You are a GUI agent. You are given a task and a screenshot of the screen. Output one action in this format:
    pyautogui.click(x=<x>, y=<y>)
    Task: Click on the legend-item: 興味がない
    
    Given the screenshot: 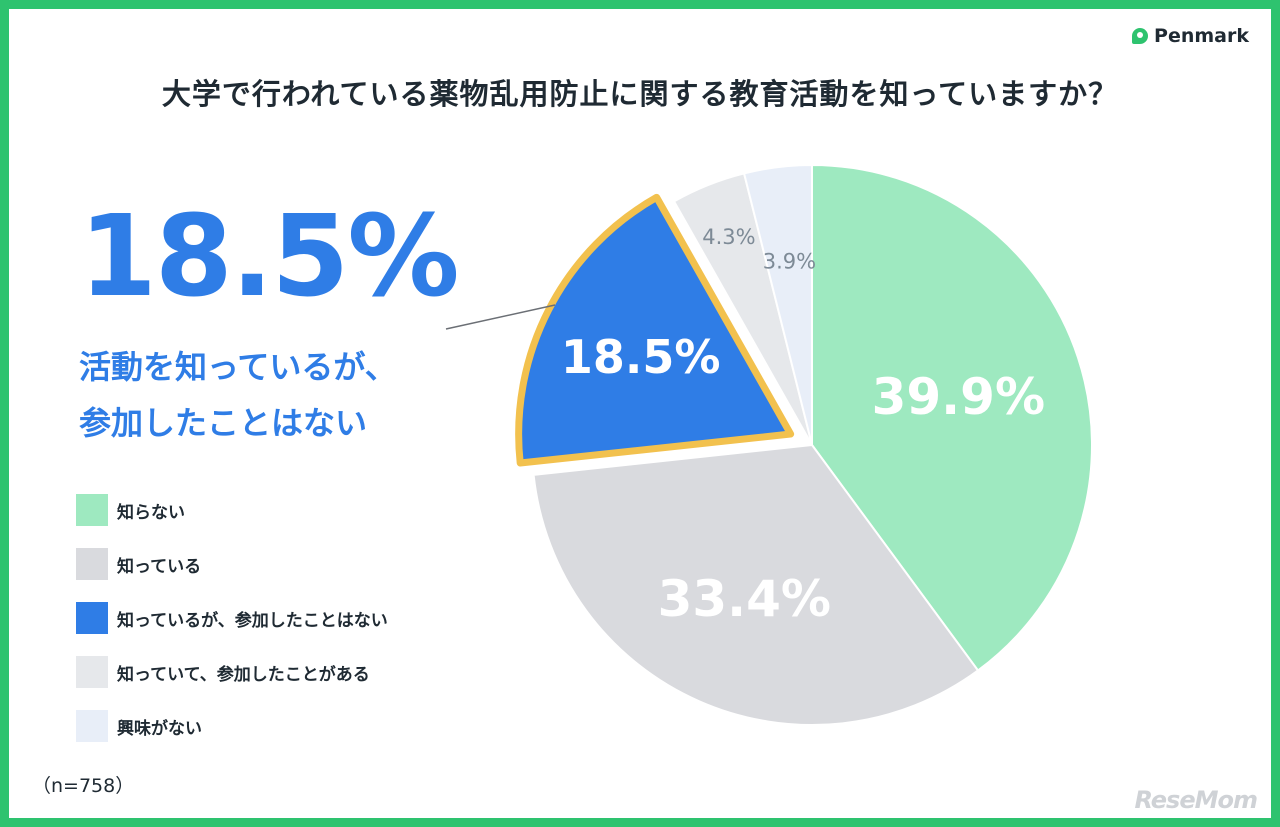 What is the action you would take?
    pyautogui.click(x=232, y=726)
    